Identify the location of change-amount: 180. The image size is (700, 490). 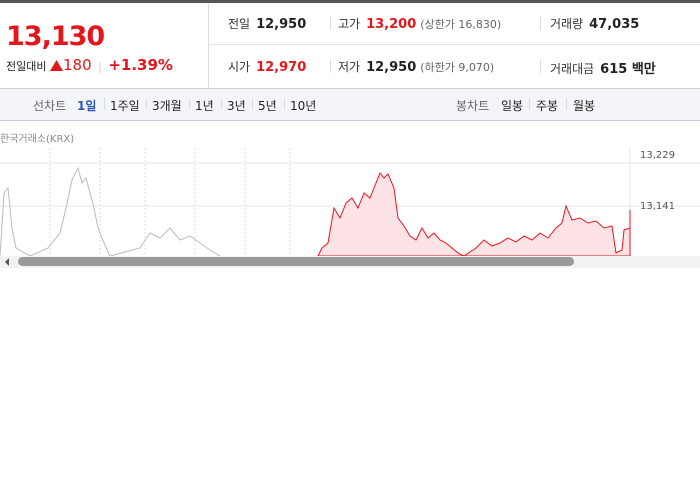
(77, 65).